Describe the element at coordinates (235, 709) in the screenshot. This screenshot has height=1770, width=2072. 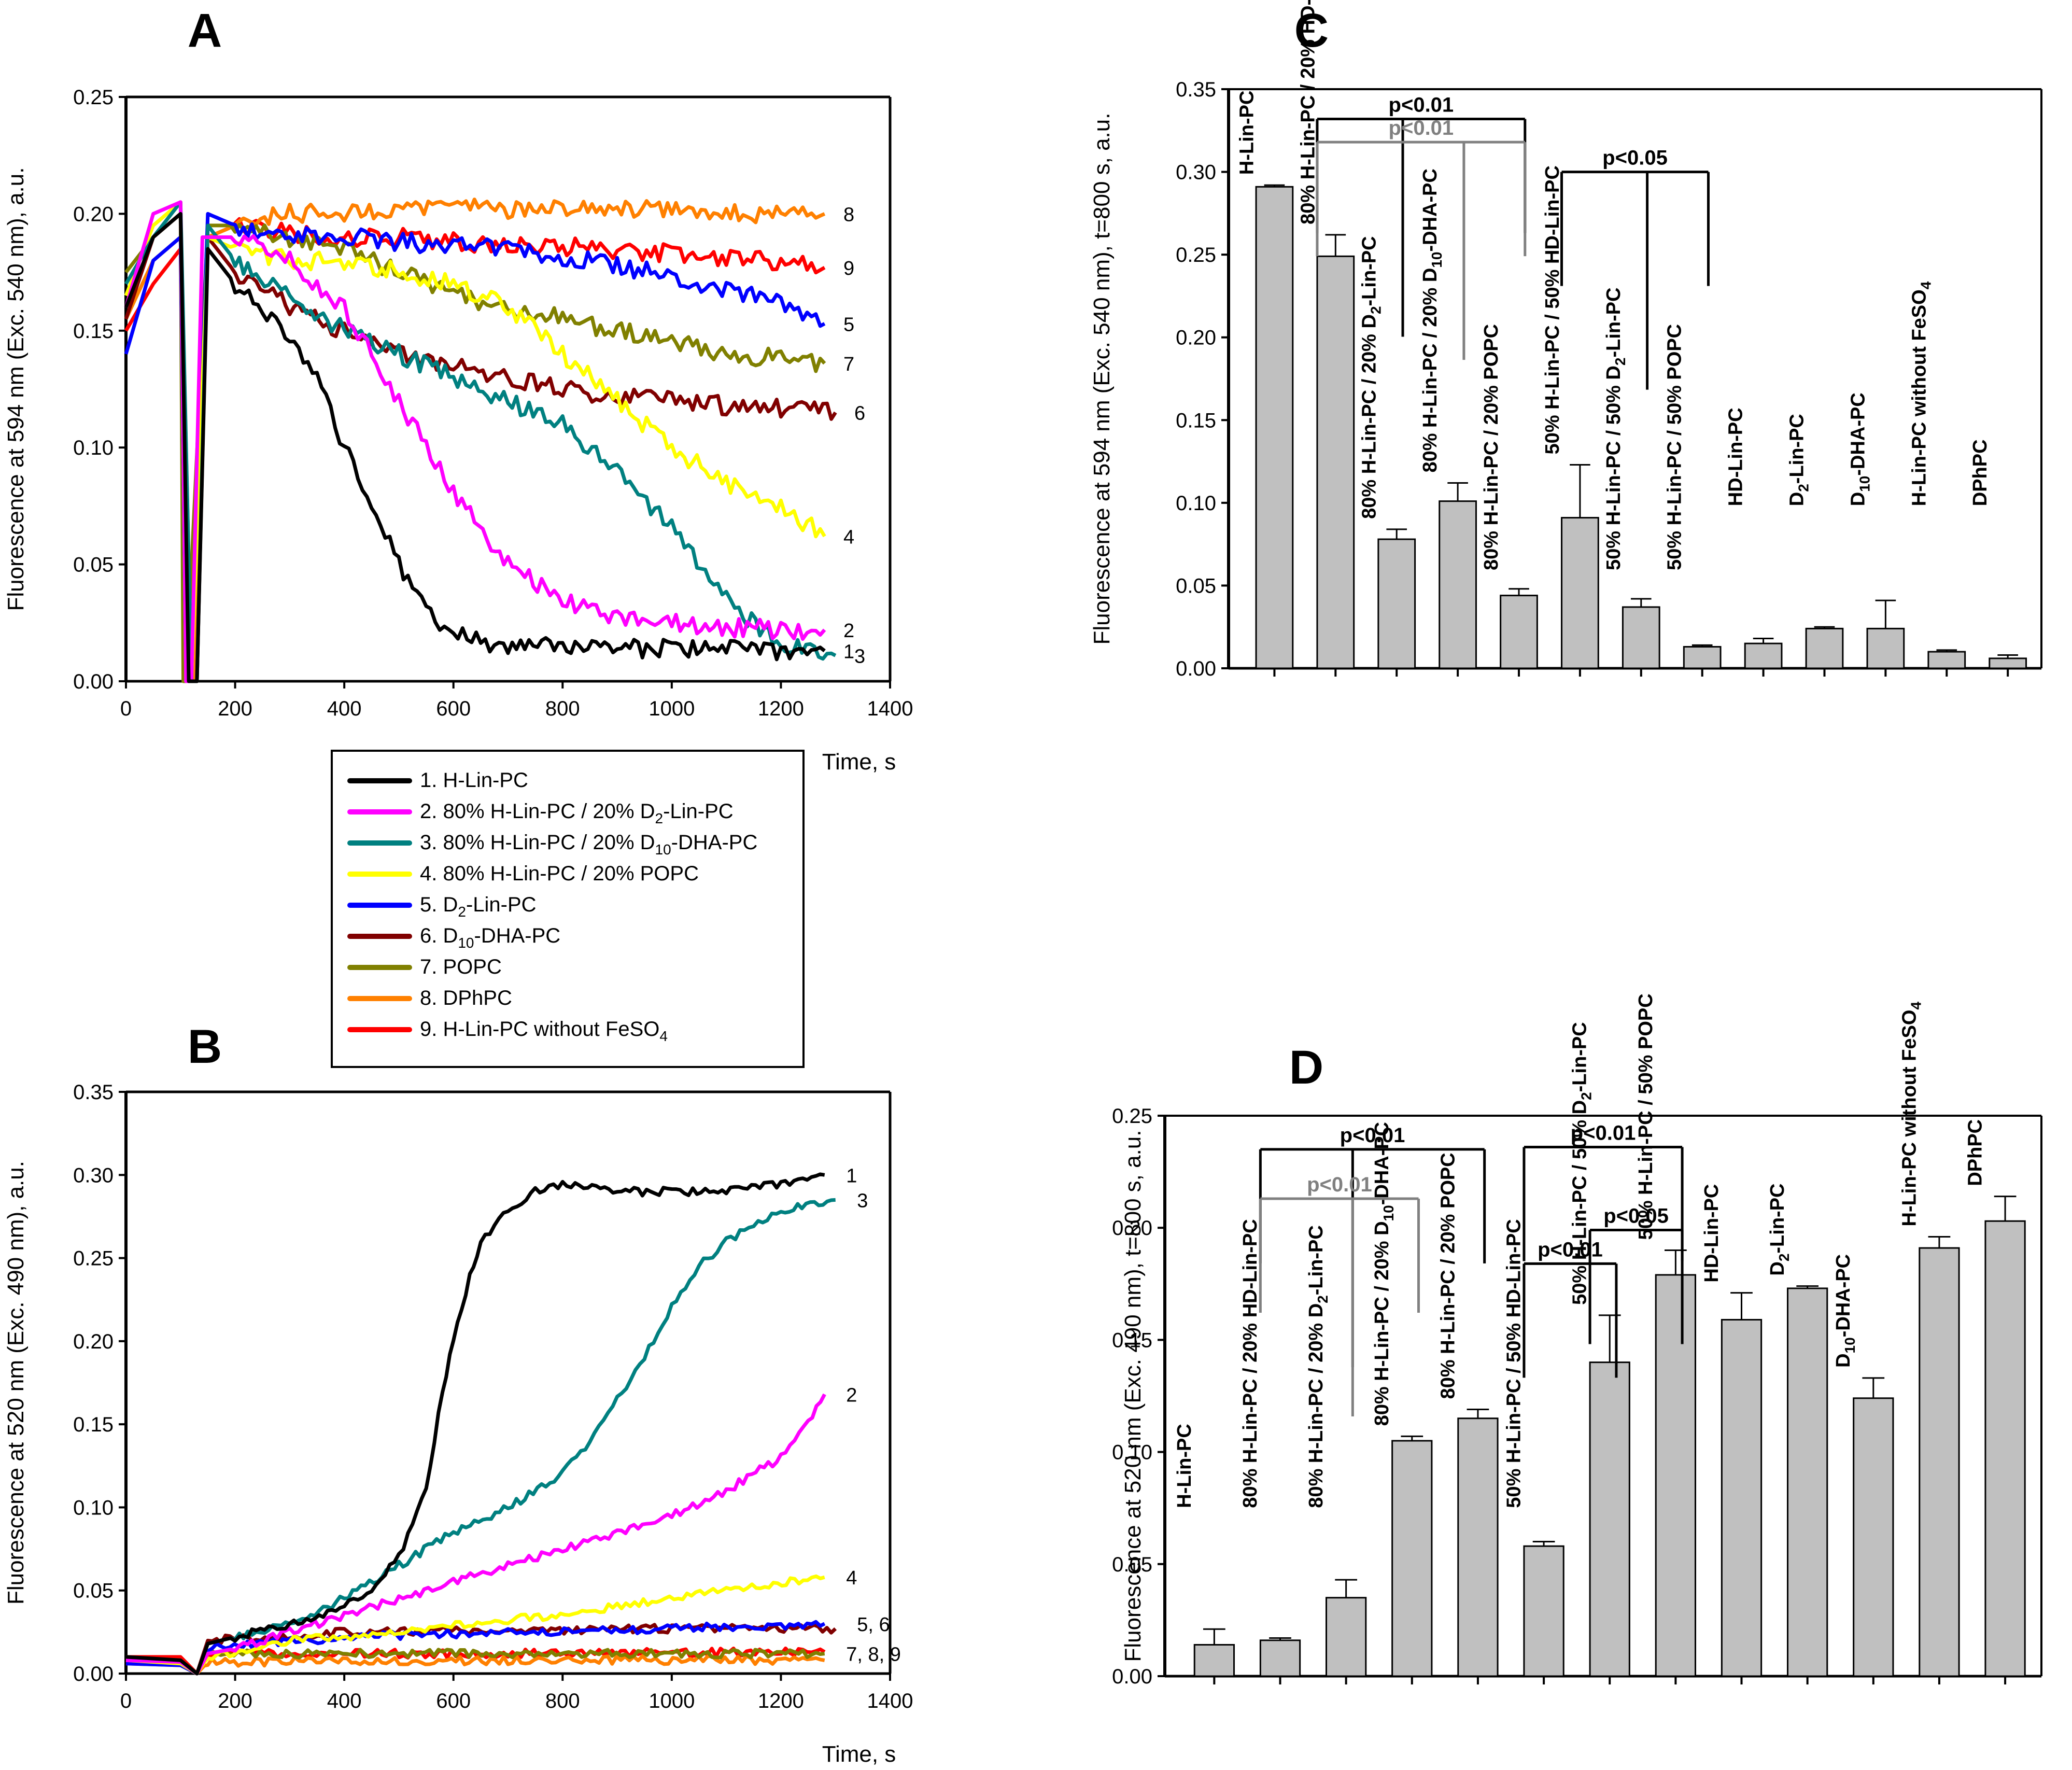
I see `x-tick-label: 200` at that location.